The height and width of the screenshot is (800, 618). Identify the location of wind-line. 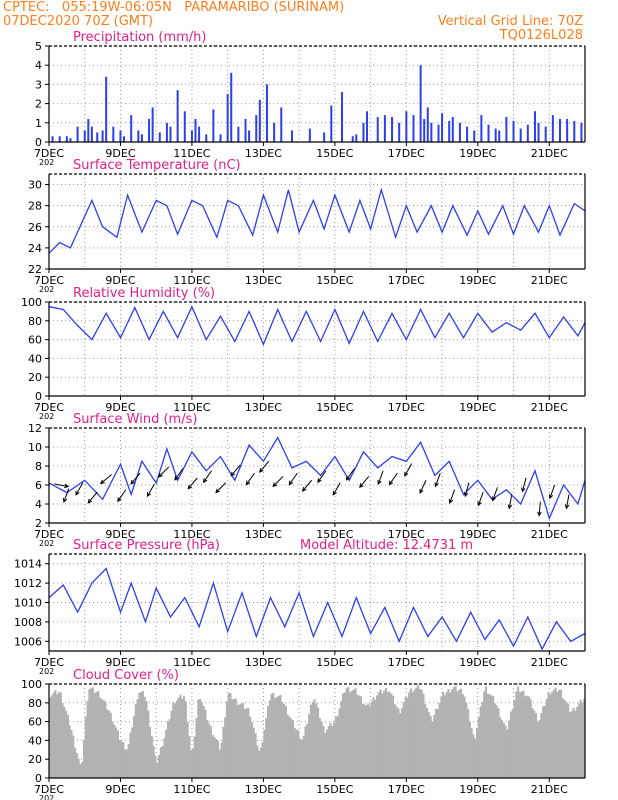
(317, 478).